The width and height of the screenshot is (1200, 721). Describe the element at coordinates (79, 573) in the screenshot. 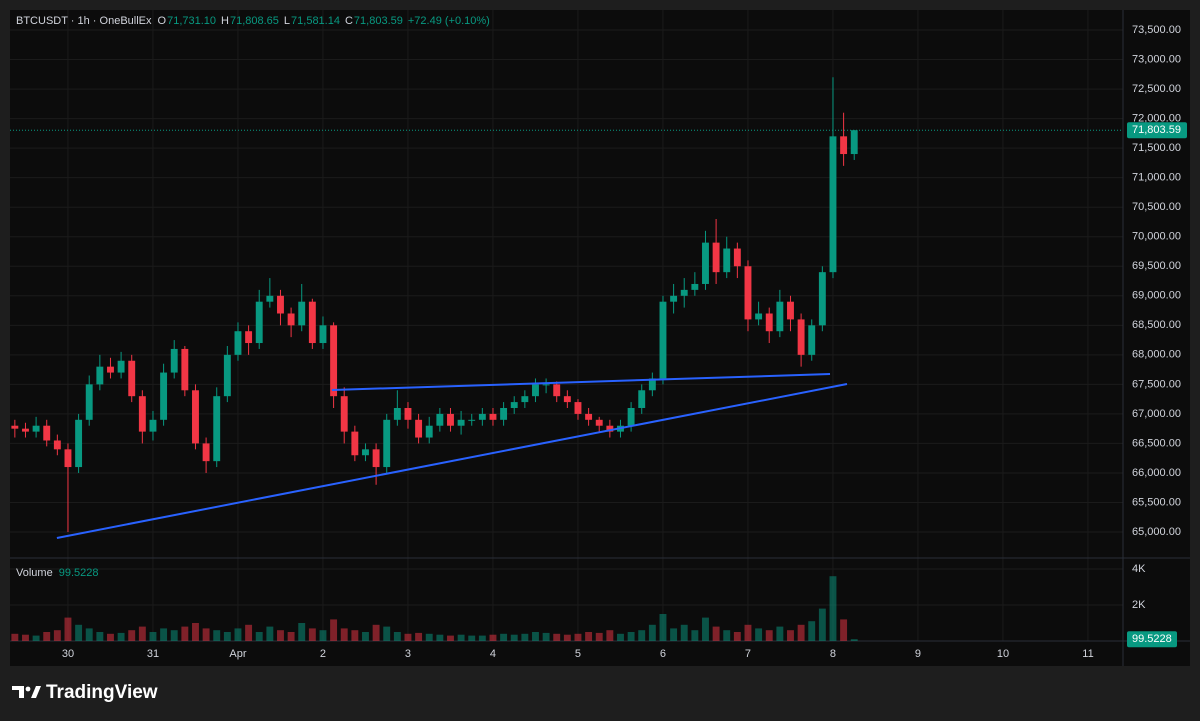

I see `volume-value: 99.5228` at that location.